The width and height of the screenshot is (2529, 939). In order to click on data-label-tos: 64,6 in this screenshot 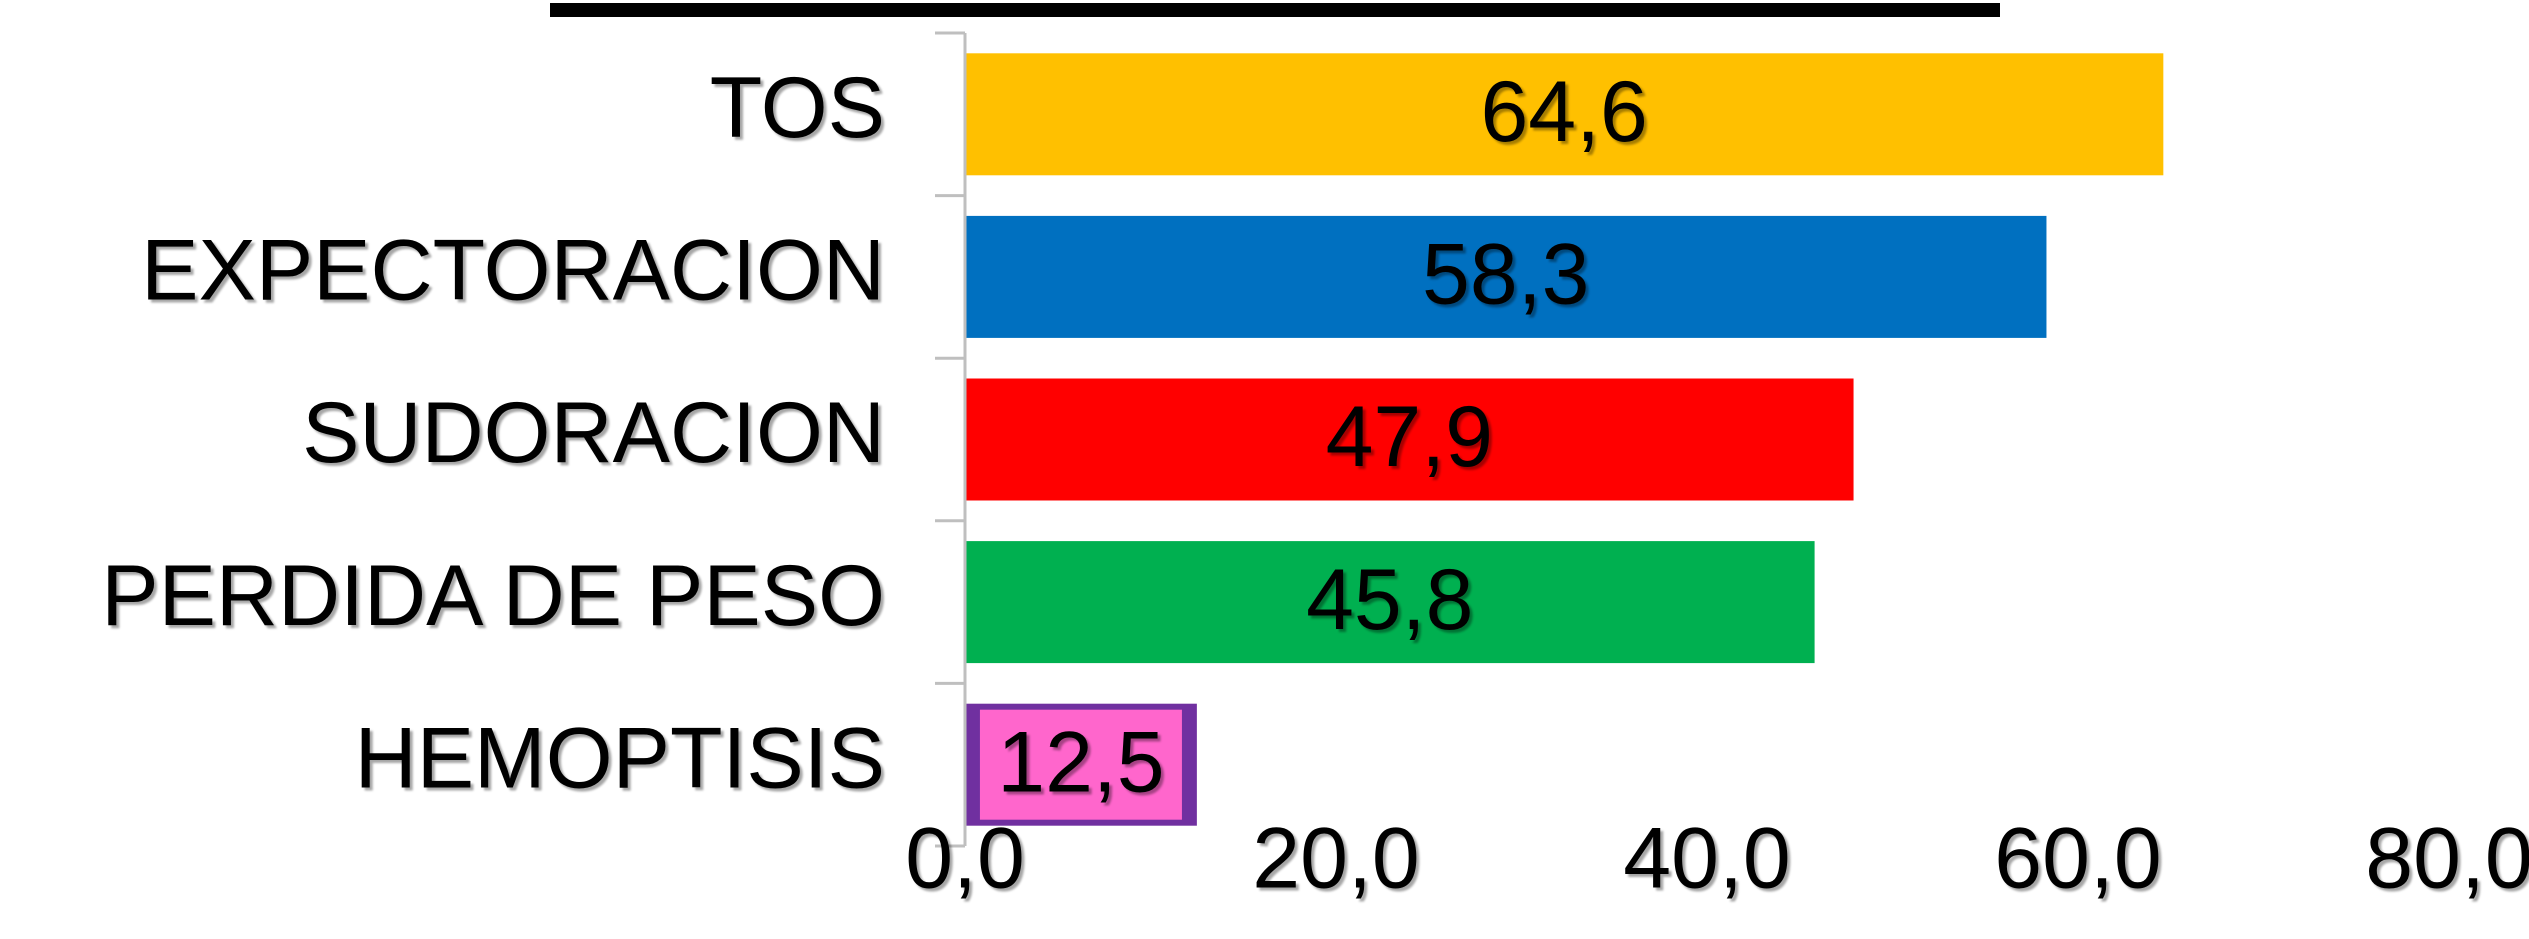, I will do `click(1563, 112)`.